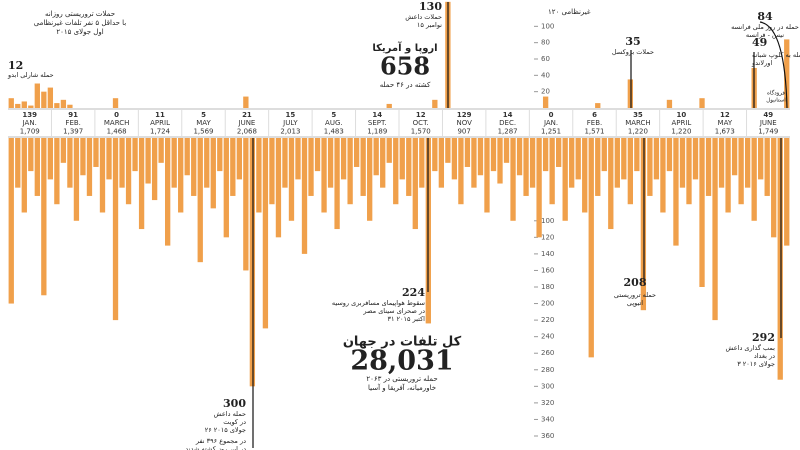 The image size is (800, 450). Describe the element at coordinates (545, 43) in the screenshot. I see `y-tick-label: 80` at that location.